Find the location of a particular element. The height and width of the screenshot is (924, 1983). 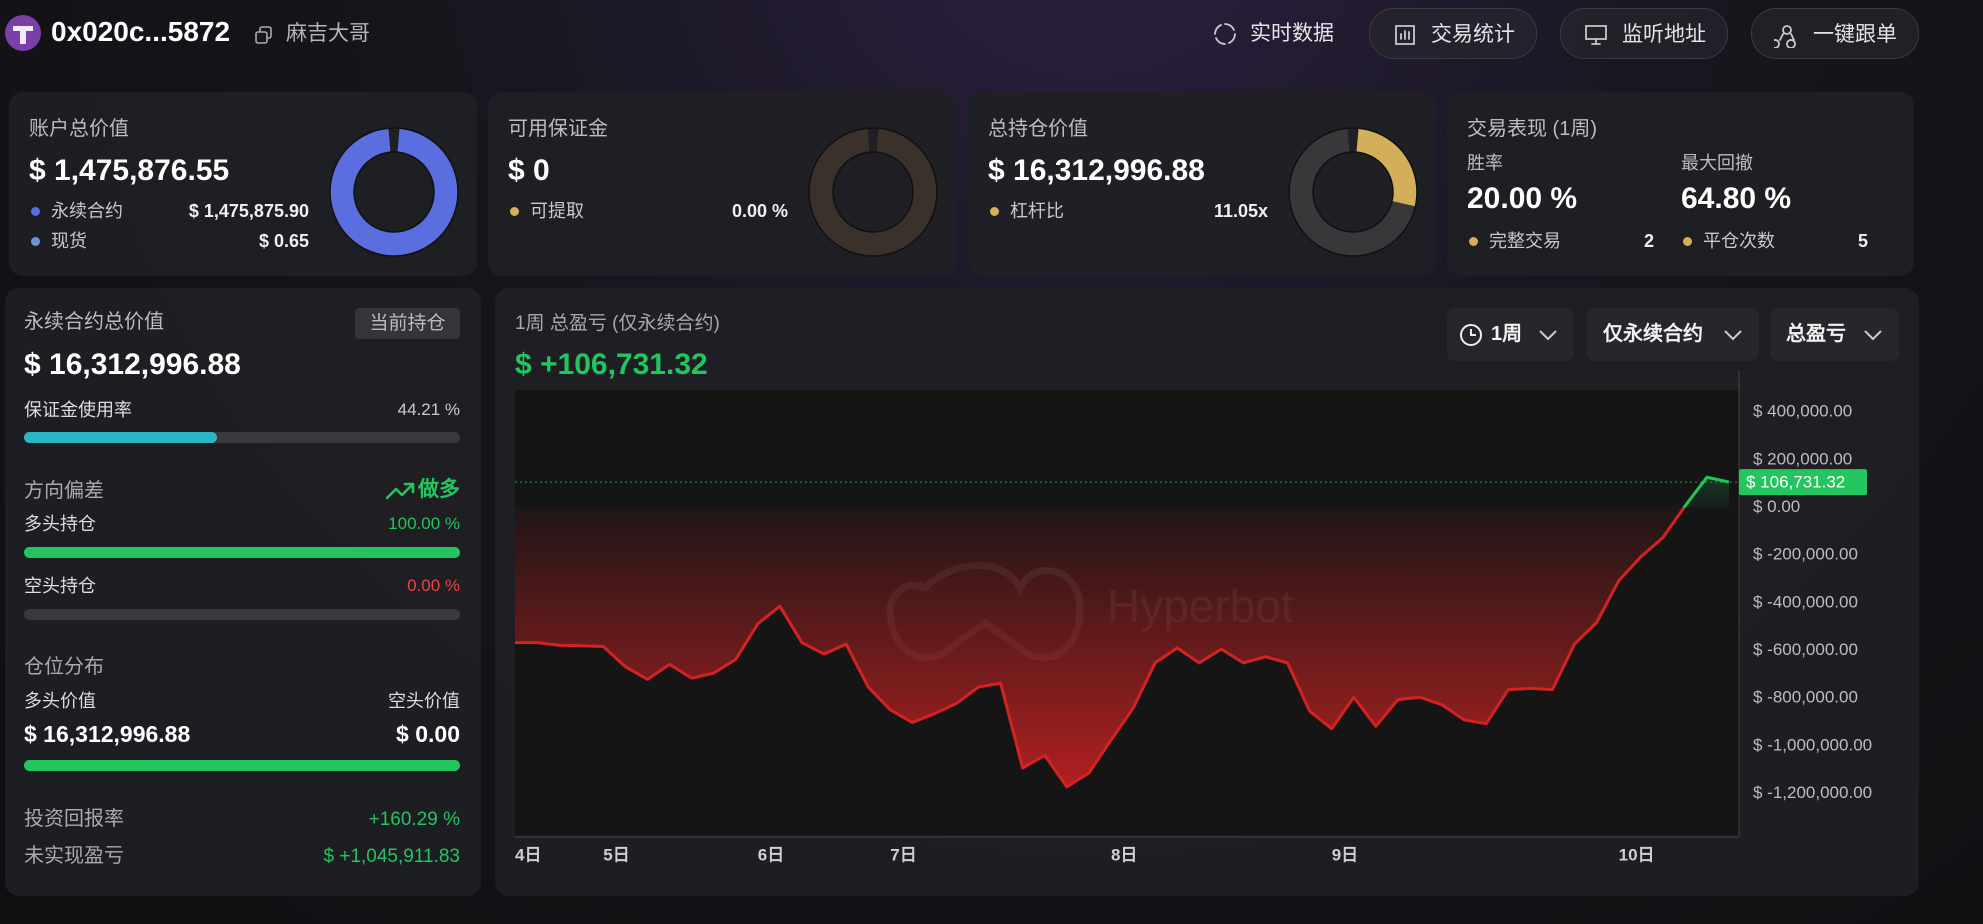

dropdown: 总盈亏 is located at coordinates (1834, 334).